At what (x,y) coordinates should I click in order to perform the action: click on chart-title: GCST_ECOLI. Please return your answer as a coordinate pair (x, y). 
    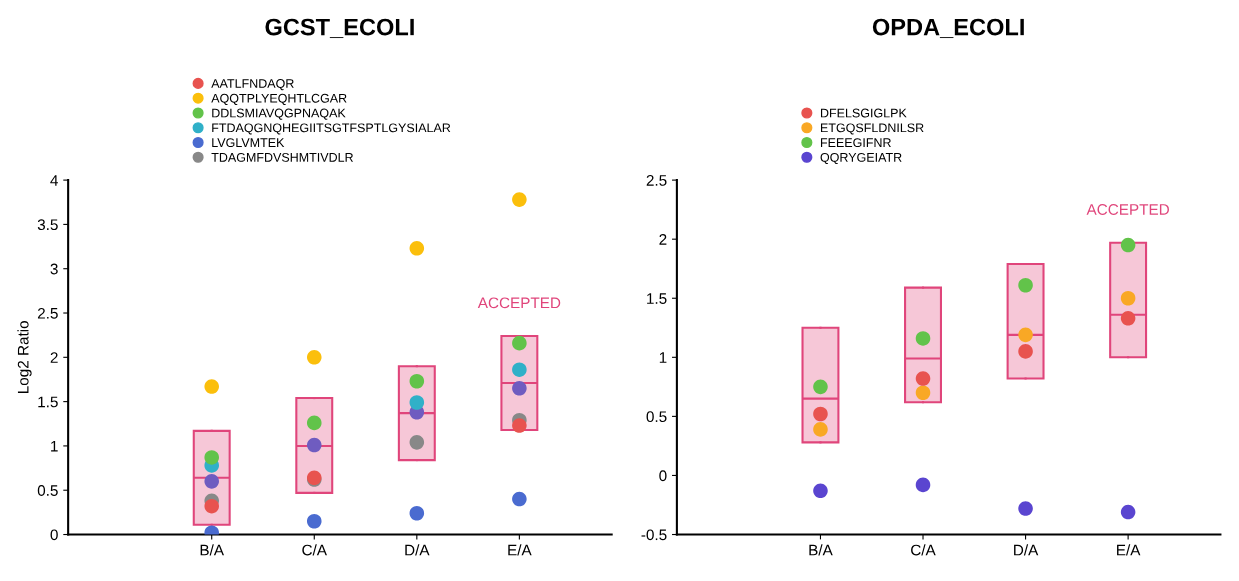
    Looking at the image, I should click on (339, 28).